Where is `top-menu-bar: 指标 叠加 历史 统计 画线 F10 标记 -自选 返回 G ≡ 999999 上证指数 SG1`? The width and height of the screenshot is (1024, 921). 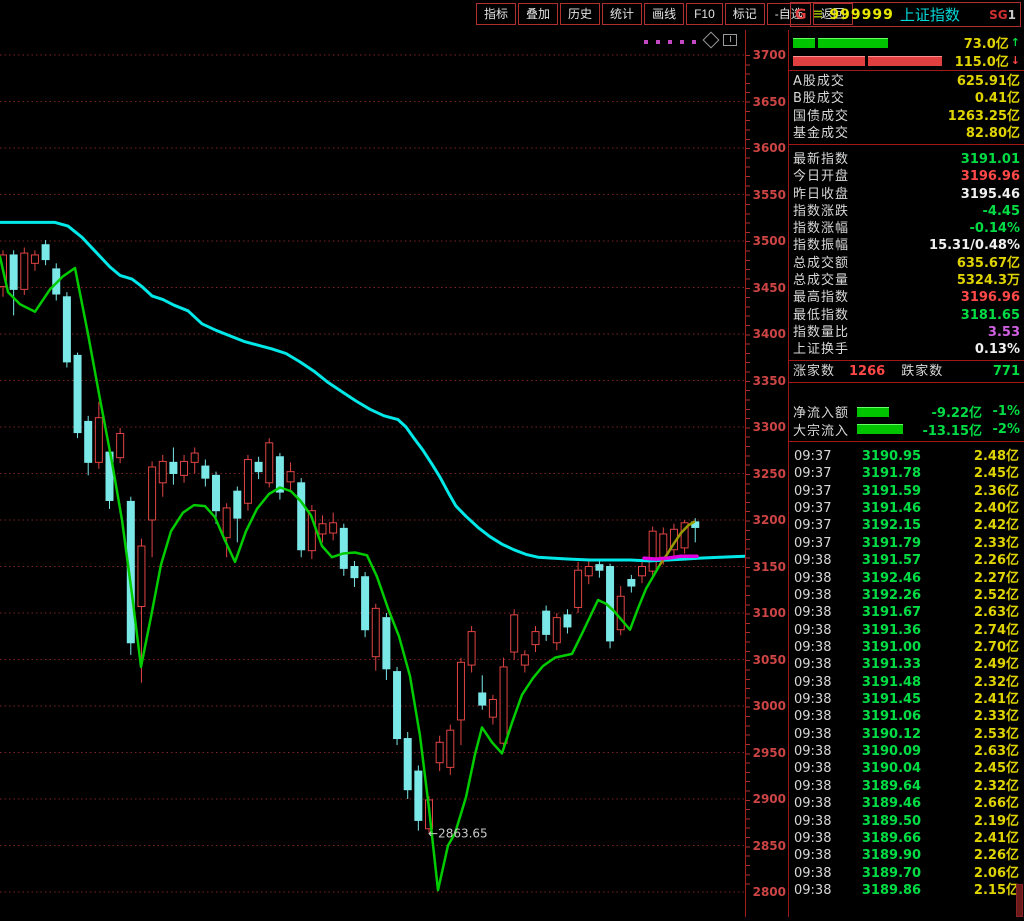
top-menu-bar: 指标 叠加 历史 统计 画线 F10 标记 -自选 返回 G ≡ 999999 上证指数 SG1 is located at coordinates (512, 15).